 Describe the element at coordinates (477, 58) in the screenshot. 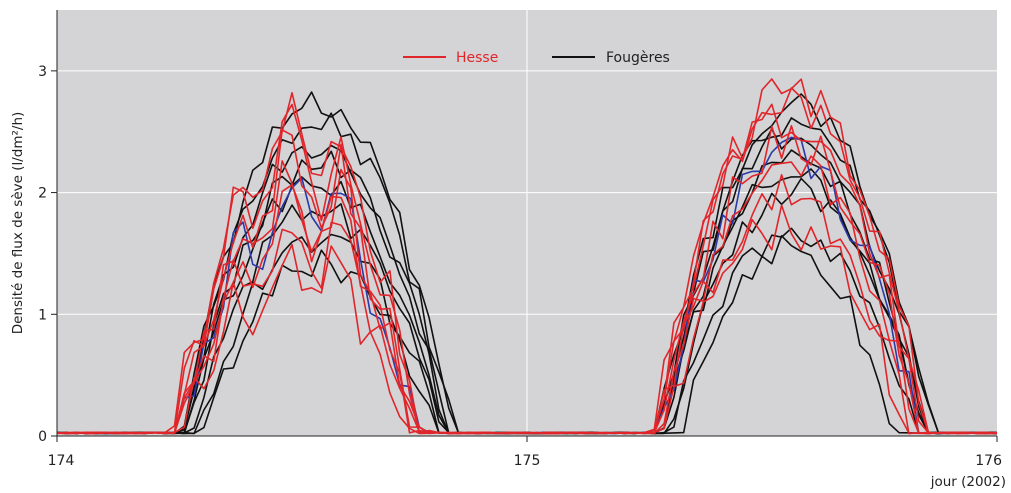

I see `legend-label-hesse: Hesse` at that location.